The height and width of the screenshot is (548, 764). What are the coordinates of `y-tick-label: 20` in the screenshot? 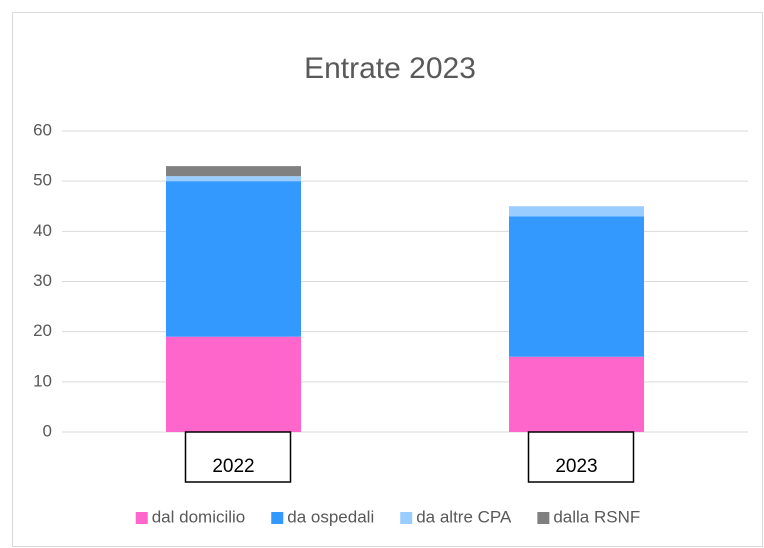 It's located at (42, 330).